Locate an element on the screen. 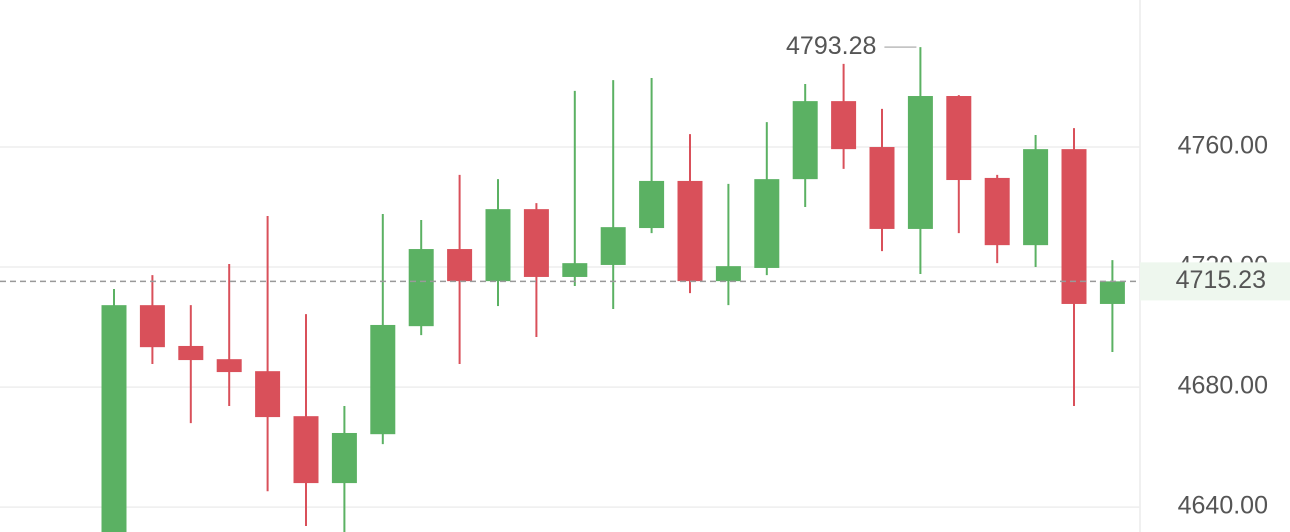 Image resolution: width=1290 pixels, height=532 pixels. last-price-label: 4715.23 is located at coordinates (1221, 280).